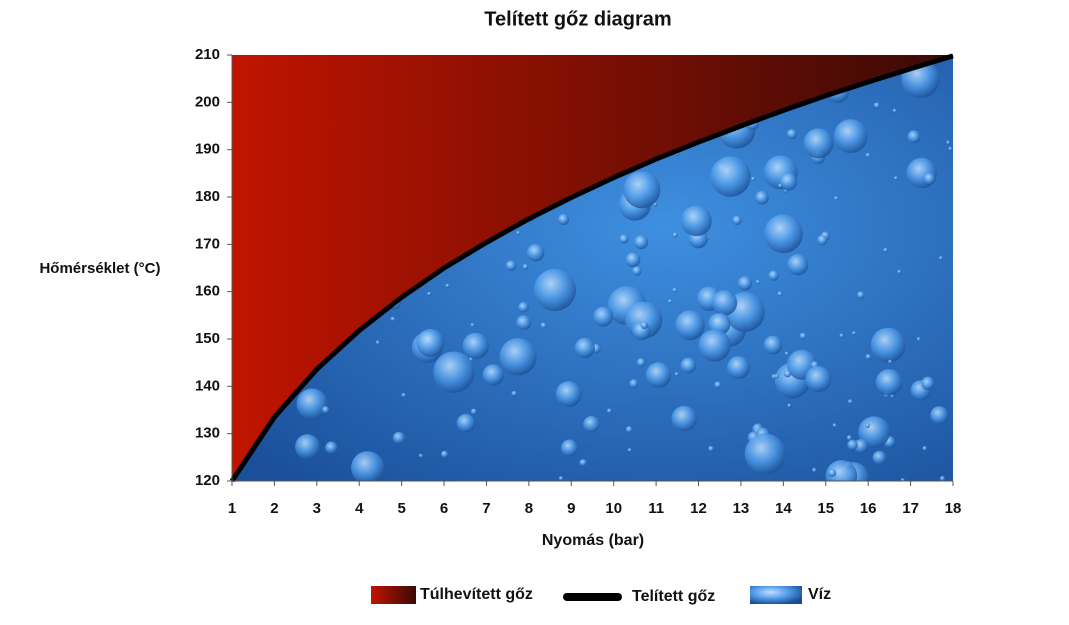  What do you see at coordinates (741, 508) in the screenshot?
I see `x-tick-label: 13` at bounding box center [741, 508].